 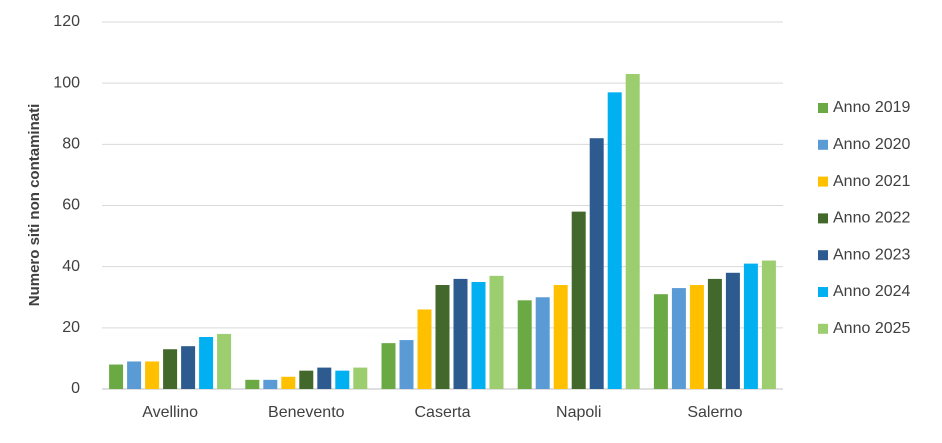 I want to click on legend-label: Anno 2024, so click(x=872, y=291).